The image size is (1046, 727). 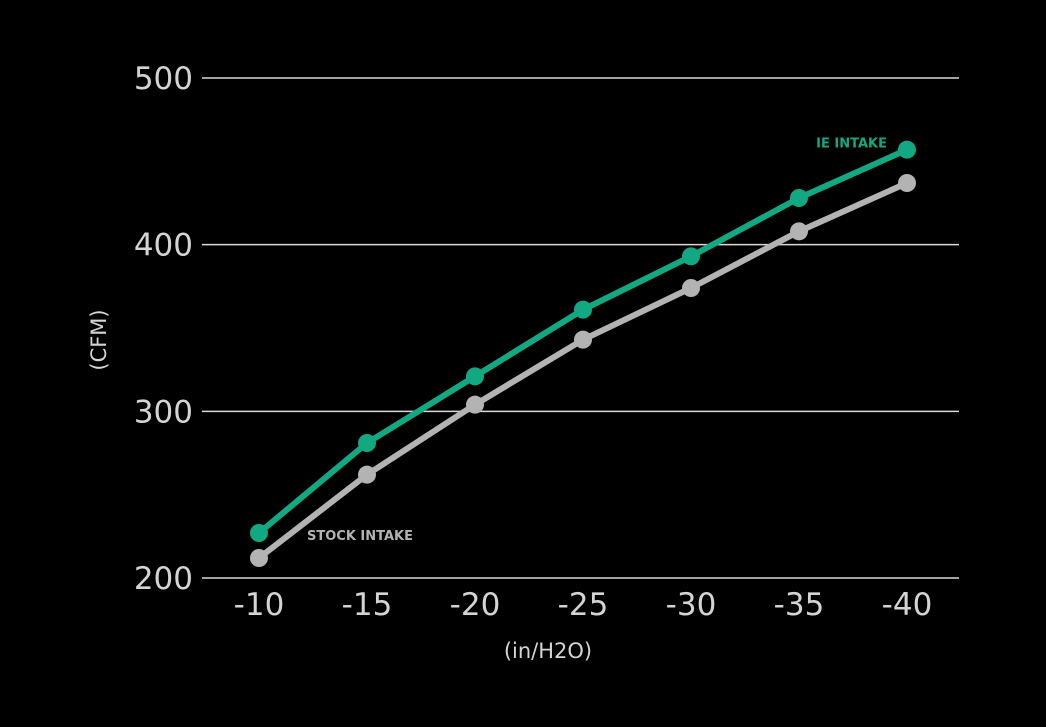 What do you see at coordinates (259, 605) in the screenshot?
I see `x-tick-label--10: -10` at bounding box center [259, 605].